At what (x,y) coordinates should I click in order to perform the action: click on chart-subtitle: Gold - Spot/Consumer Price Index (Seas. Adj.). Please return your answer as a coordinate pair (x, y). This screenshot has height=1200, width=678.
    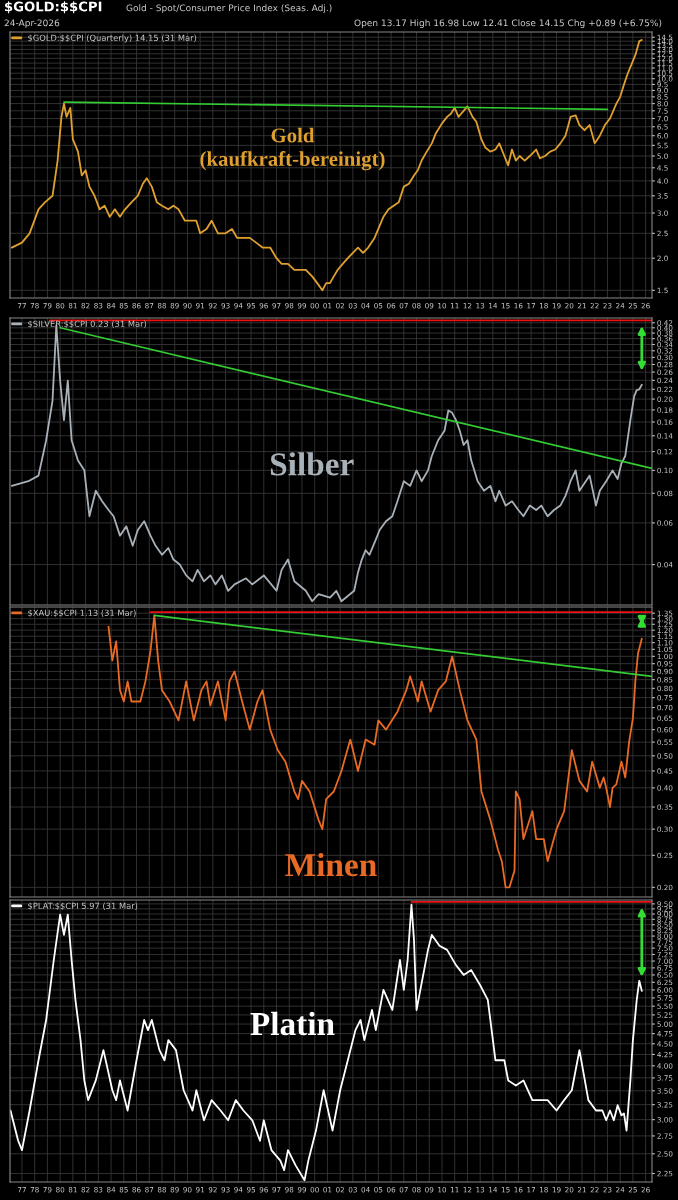
    Looking at the image, I should click on (229, 8).